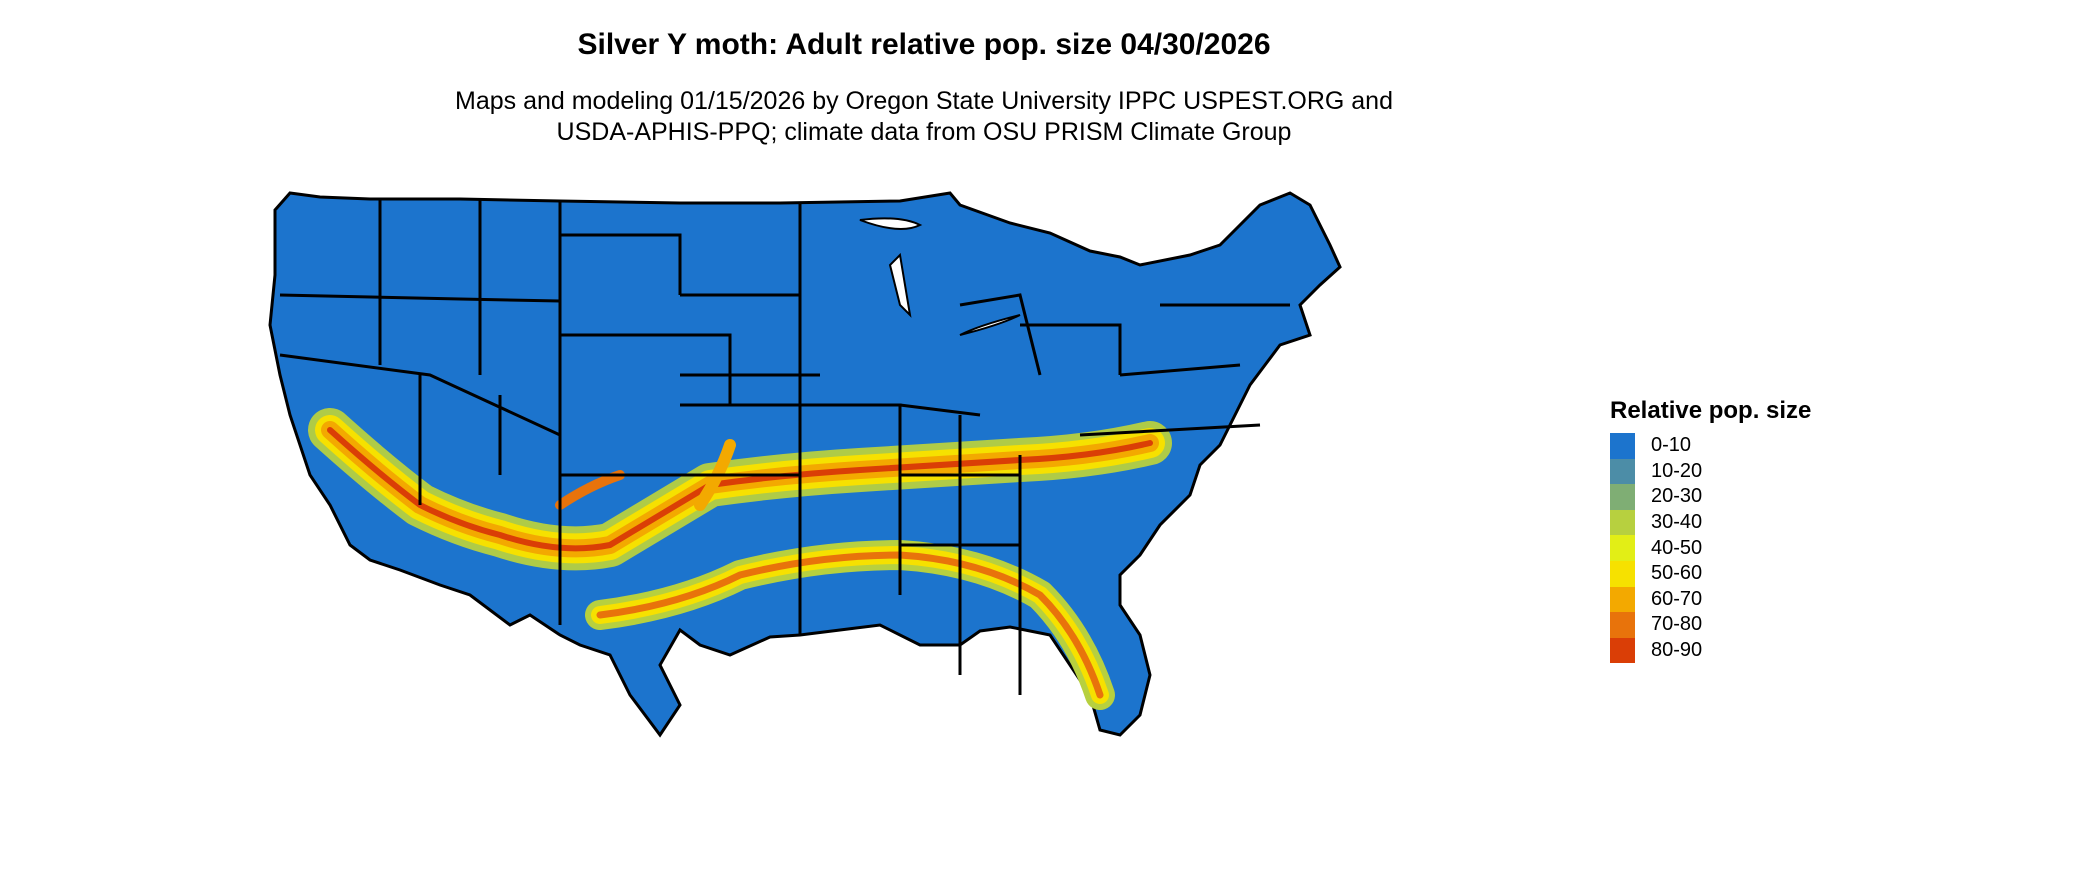  I want to click on legend-item: 30-40, so click(1710, 522).